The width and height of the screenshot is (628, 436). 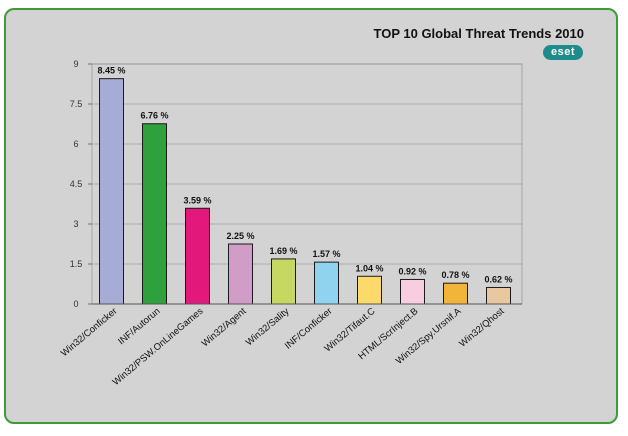 I want to click on category-label: Win32/Agent, so click(x=224, y=328).